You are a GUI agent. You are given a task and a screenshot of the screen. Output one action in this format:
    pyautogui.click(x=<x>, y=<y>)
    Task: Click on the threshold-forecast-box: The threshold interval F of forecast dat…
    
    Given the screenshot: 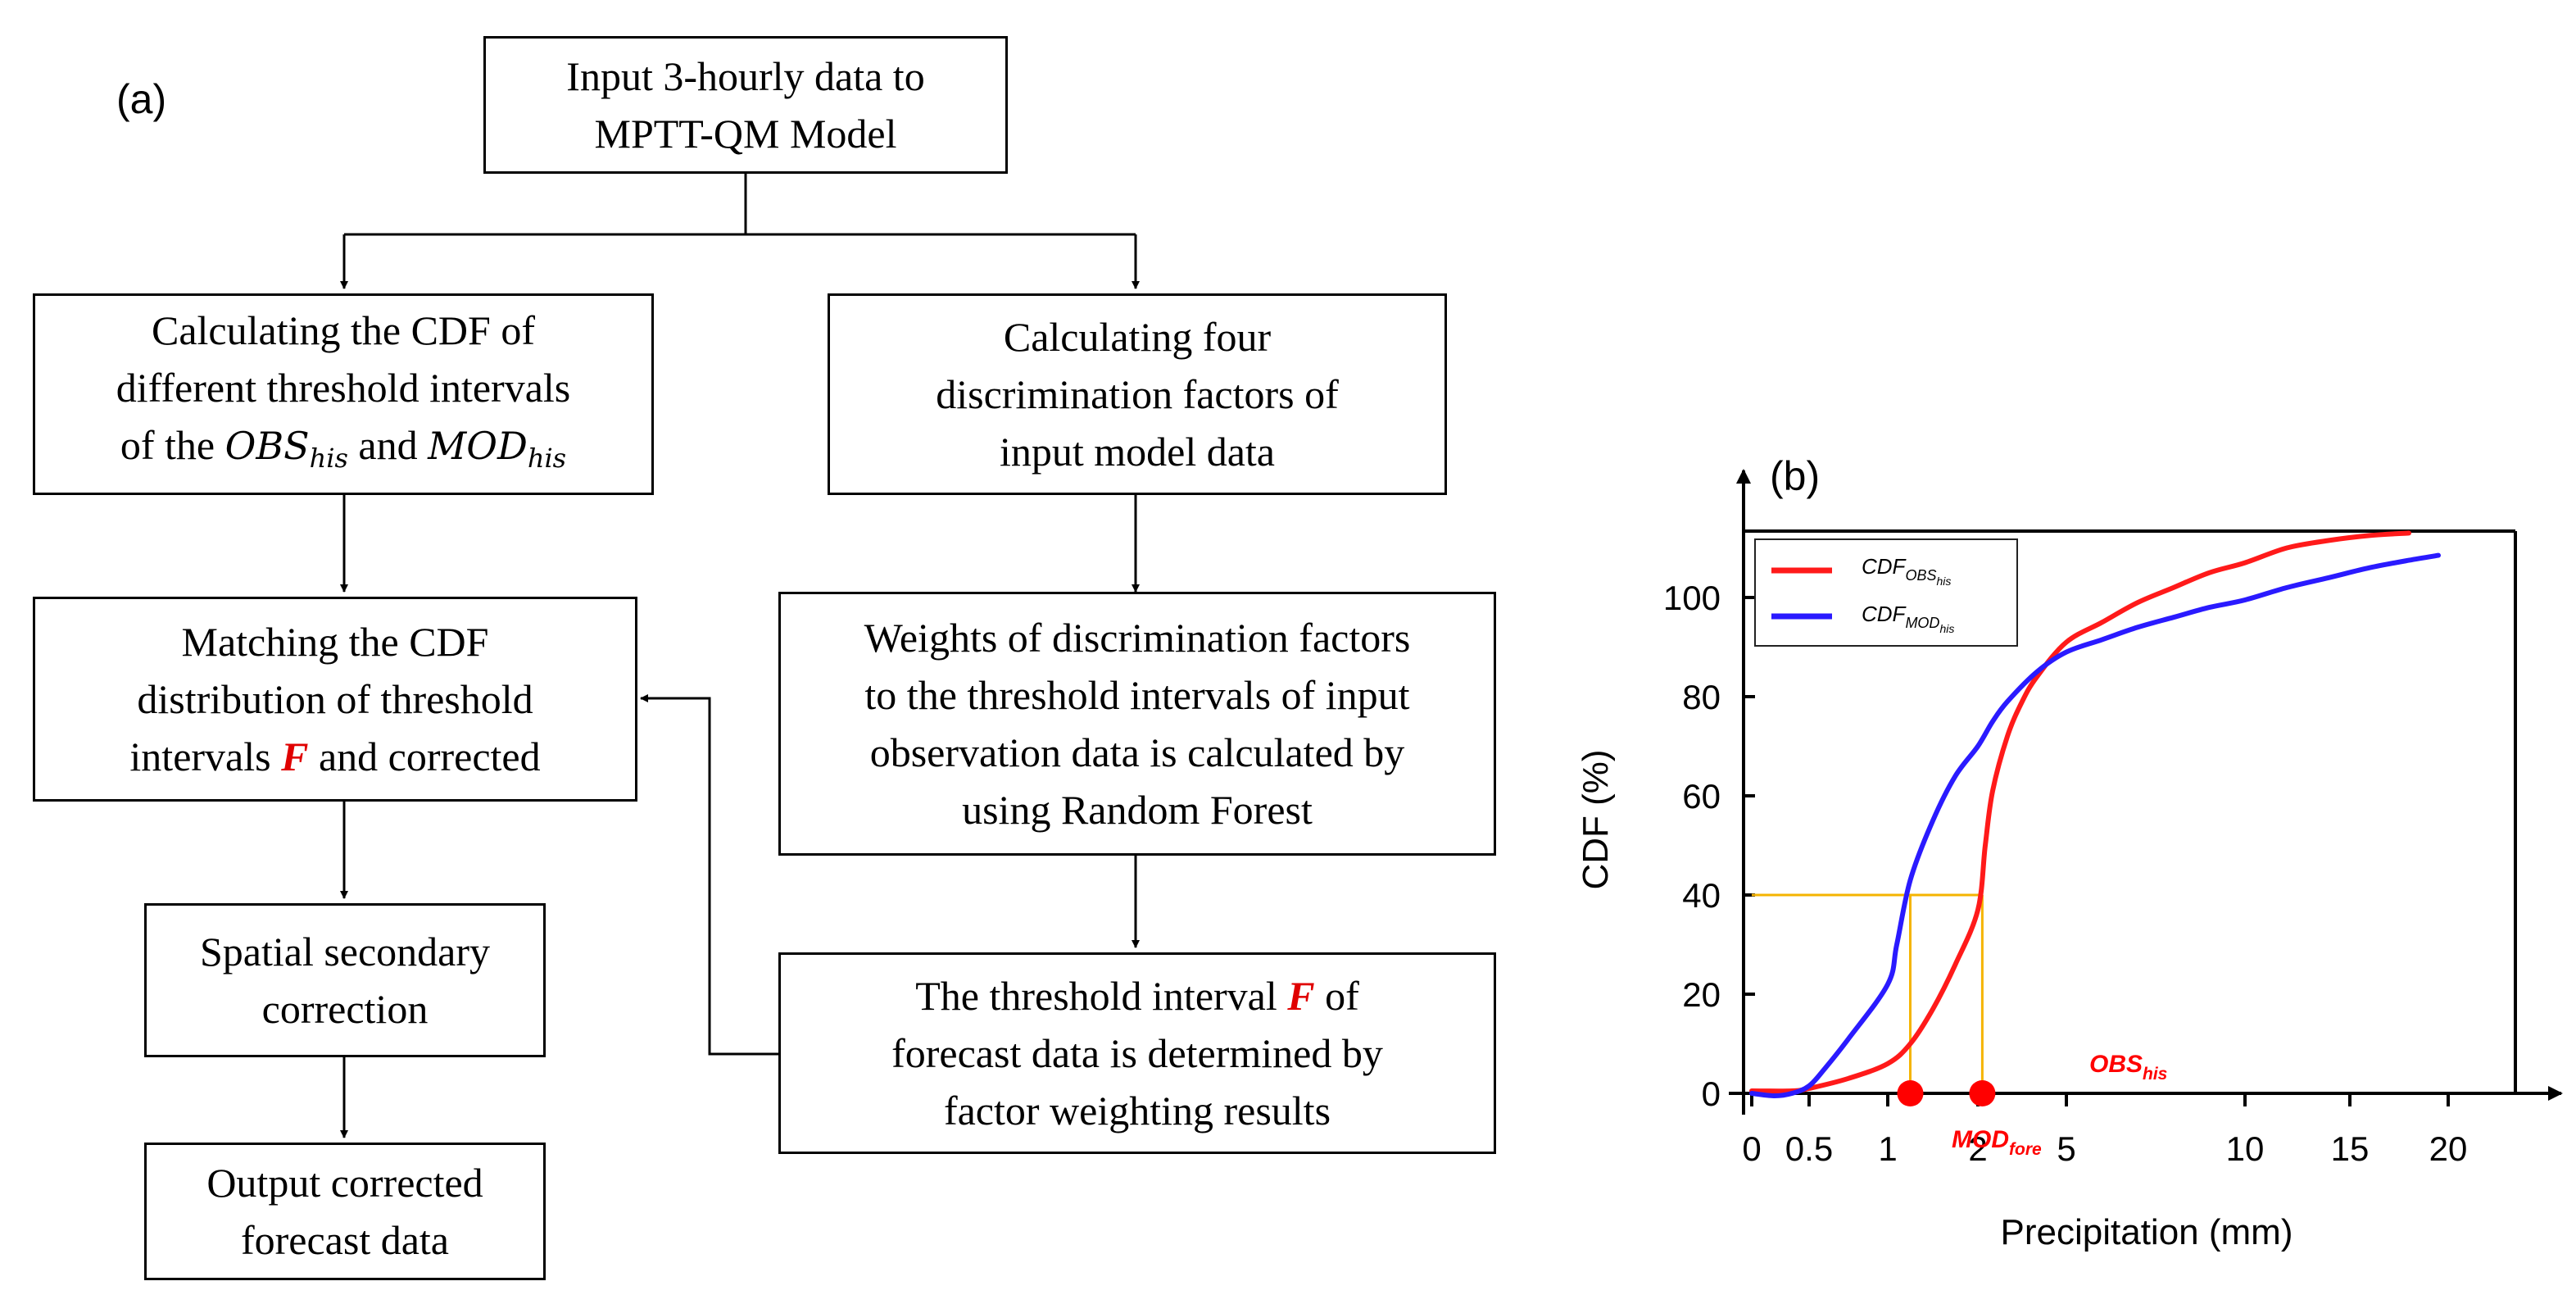 What is the action you would take?
    pyautogui.click(x=1137, y=1053)
    